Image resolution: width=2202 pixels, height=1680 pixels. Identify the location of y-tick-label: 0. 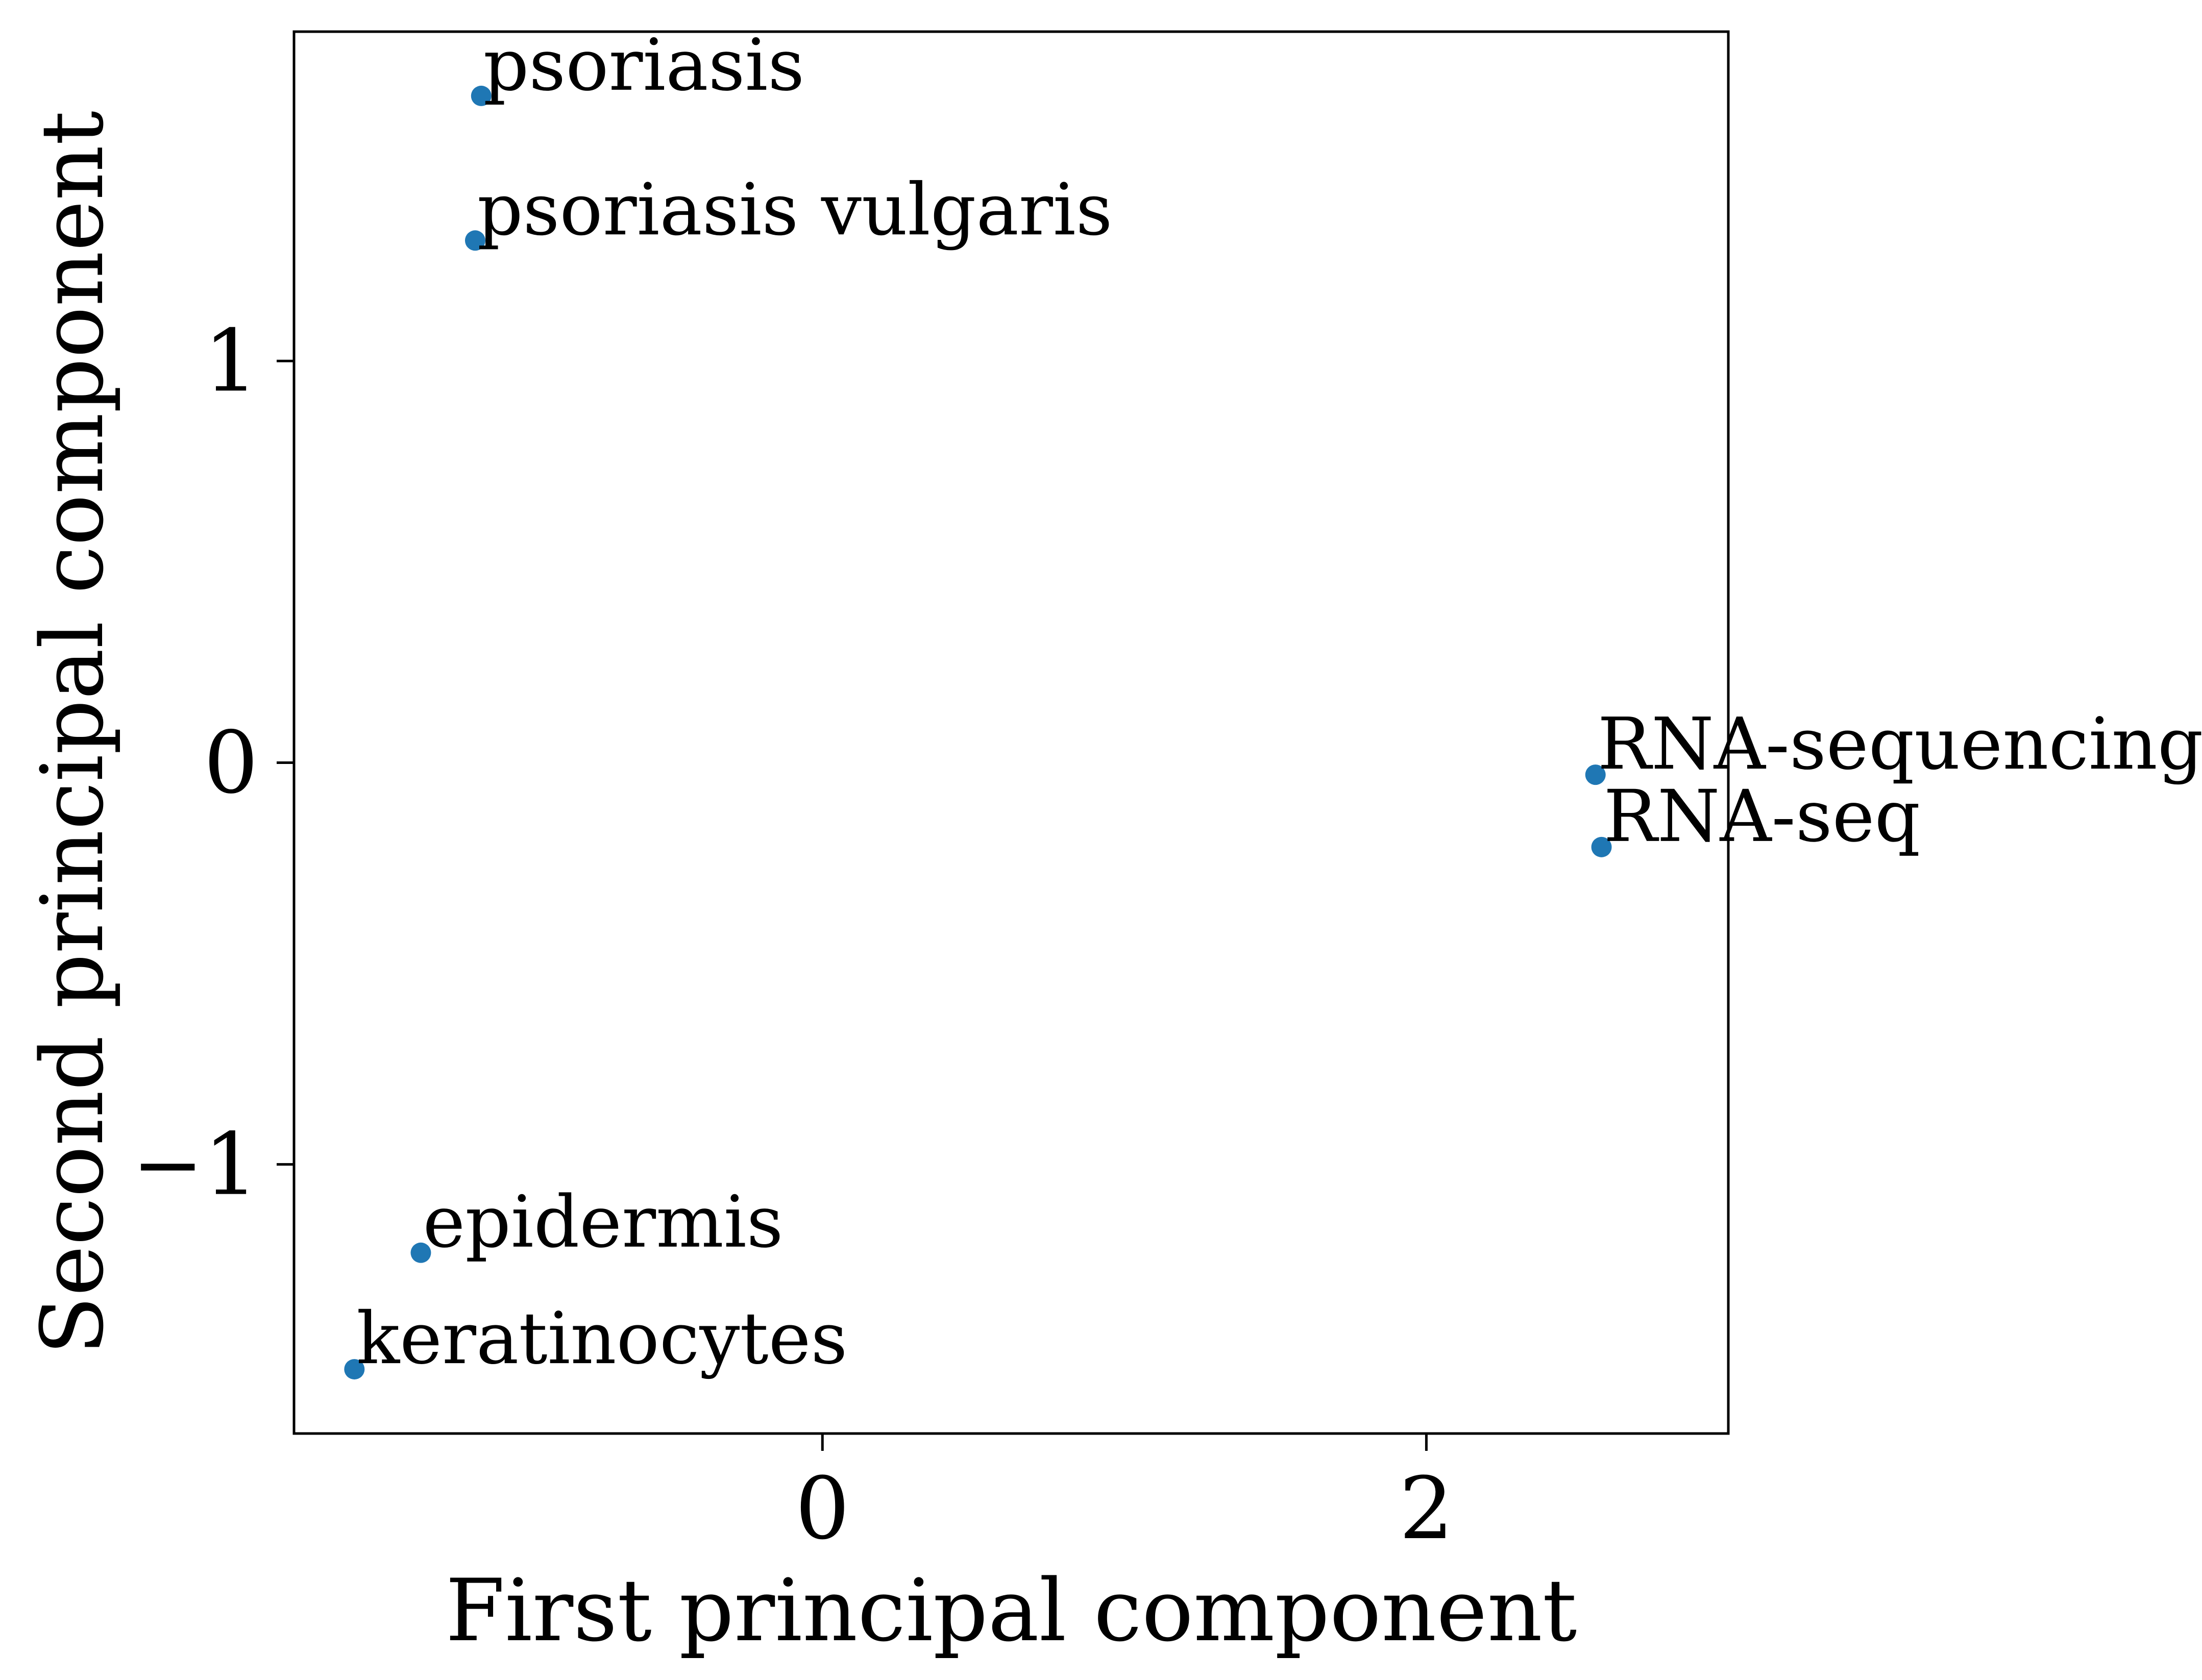
(231, 763).